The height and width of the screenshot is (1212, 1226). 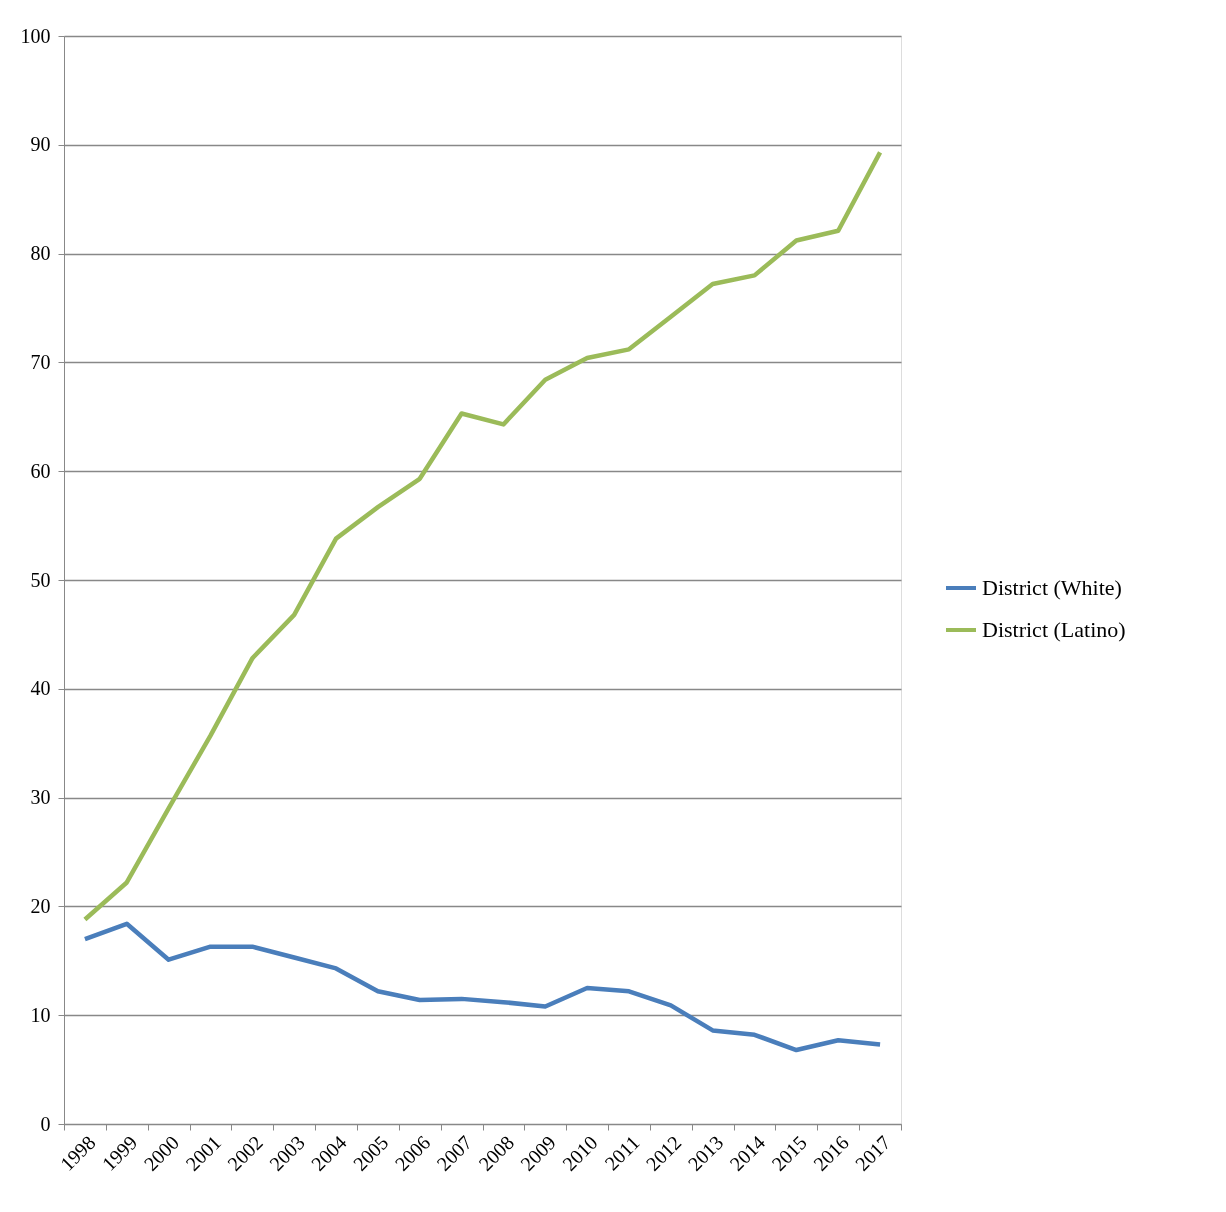 What do you see at coordinates (482, 987) in the screenshot?
I see `line-series` at bounding box center [482, 987].